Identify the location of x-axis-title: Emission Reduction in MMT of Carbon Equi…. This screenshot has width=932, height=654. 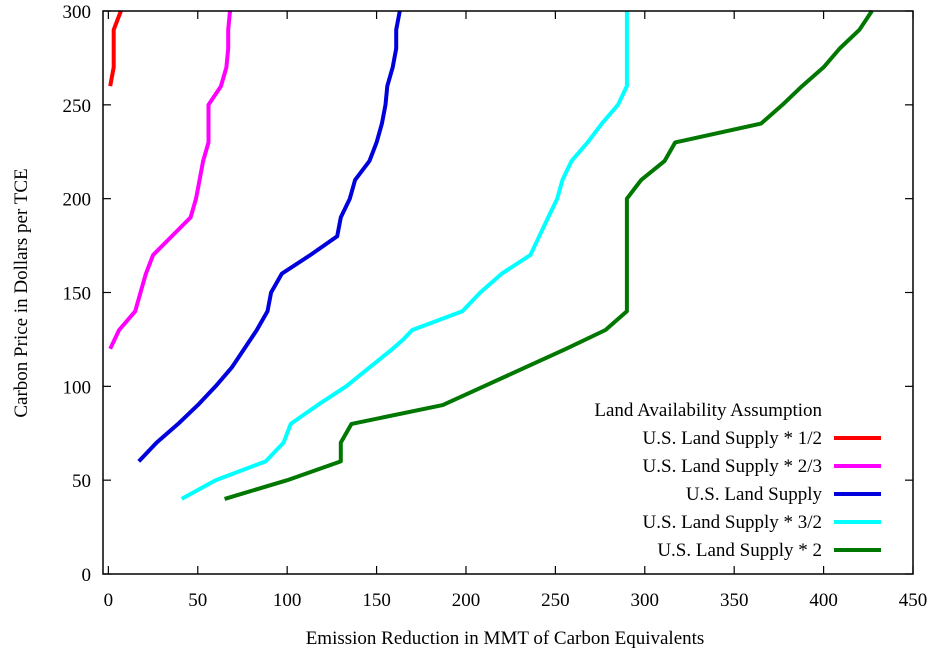
(505, 638).